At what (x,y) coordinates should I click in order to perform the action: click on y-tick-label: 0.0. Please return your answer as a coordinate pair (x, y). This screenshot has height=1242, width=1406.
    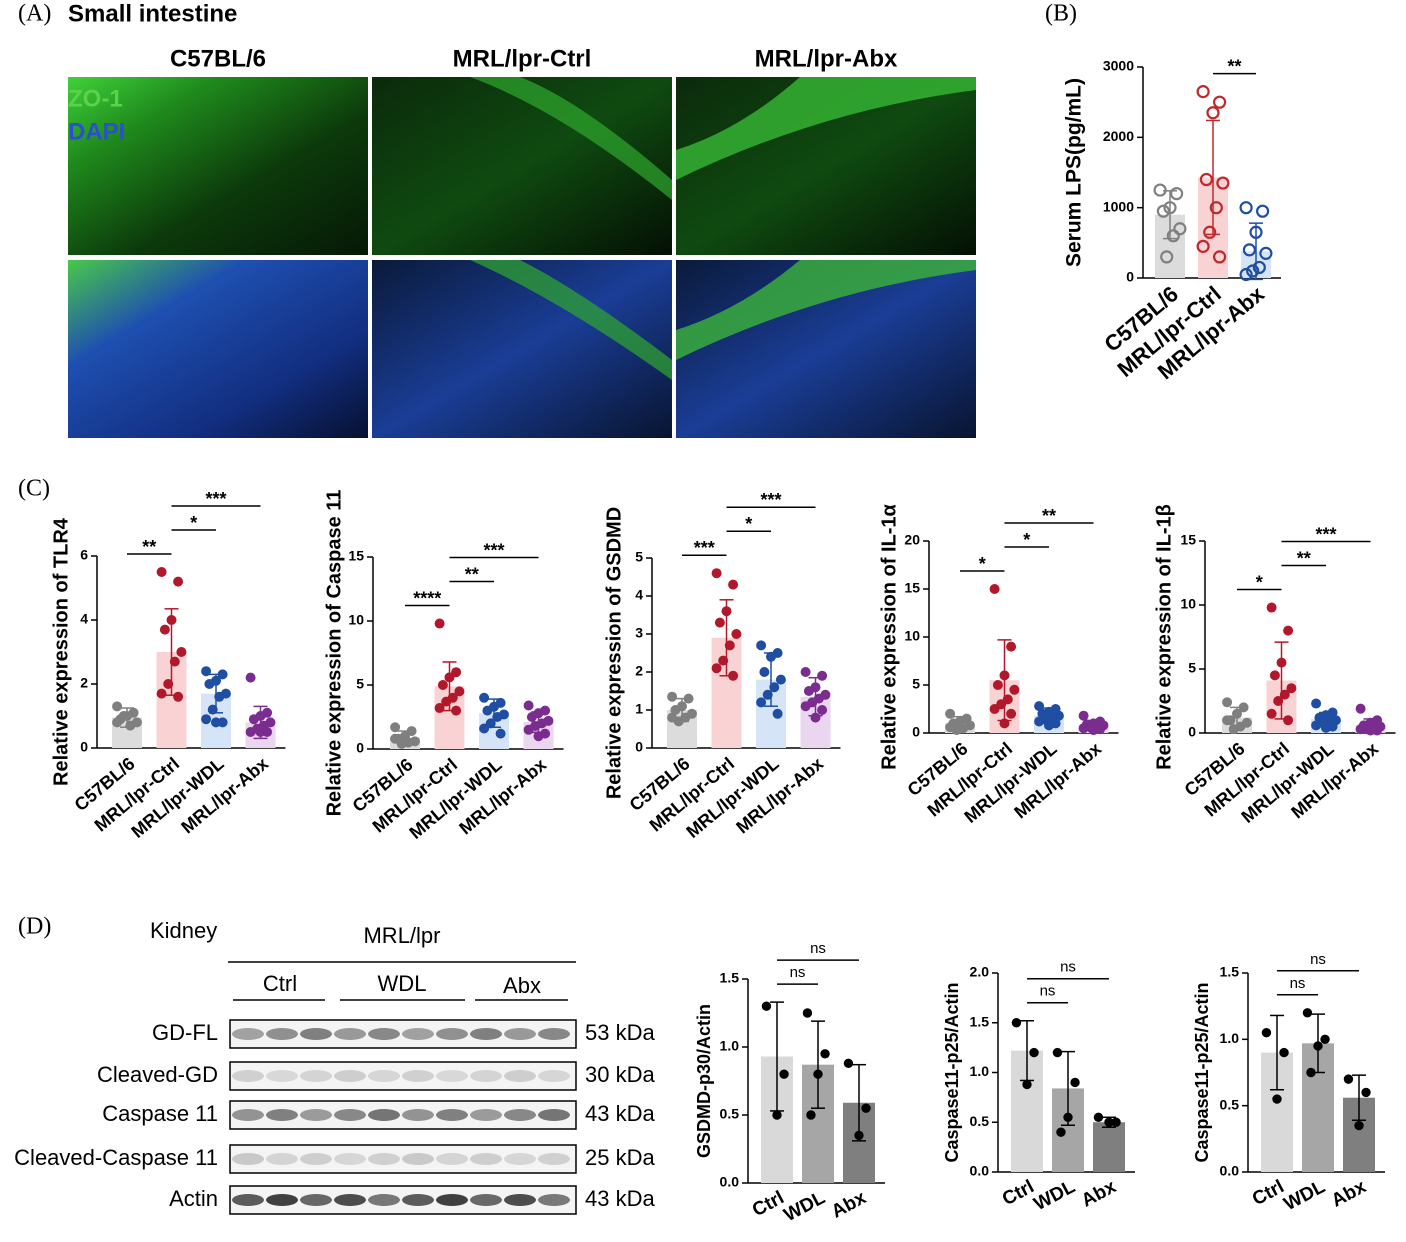
    Looking at the image, I should click on (1230, 1171).